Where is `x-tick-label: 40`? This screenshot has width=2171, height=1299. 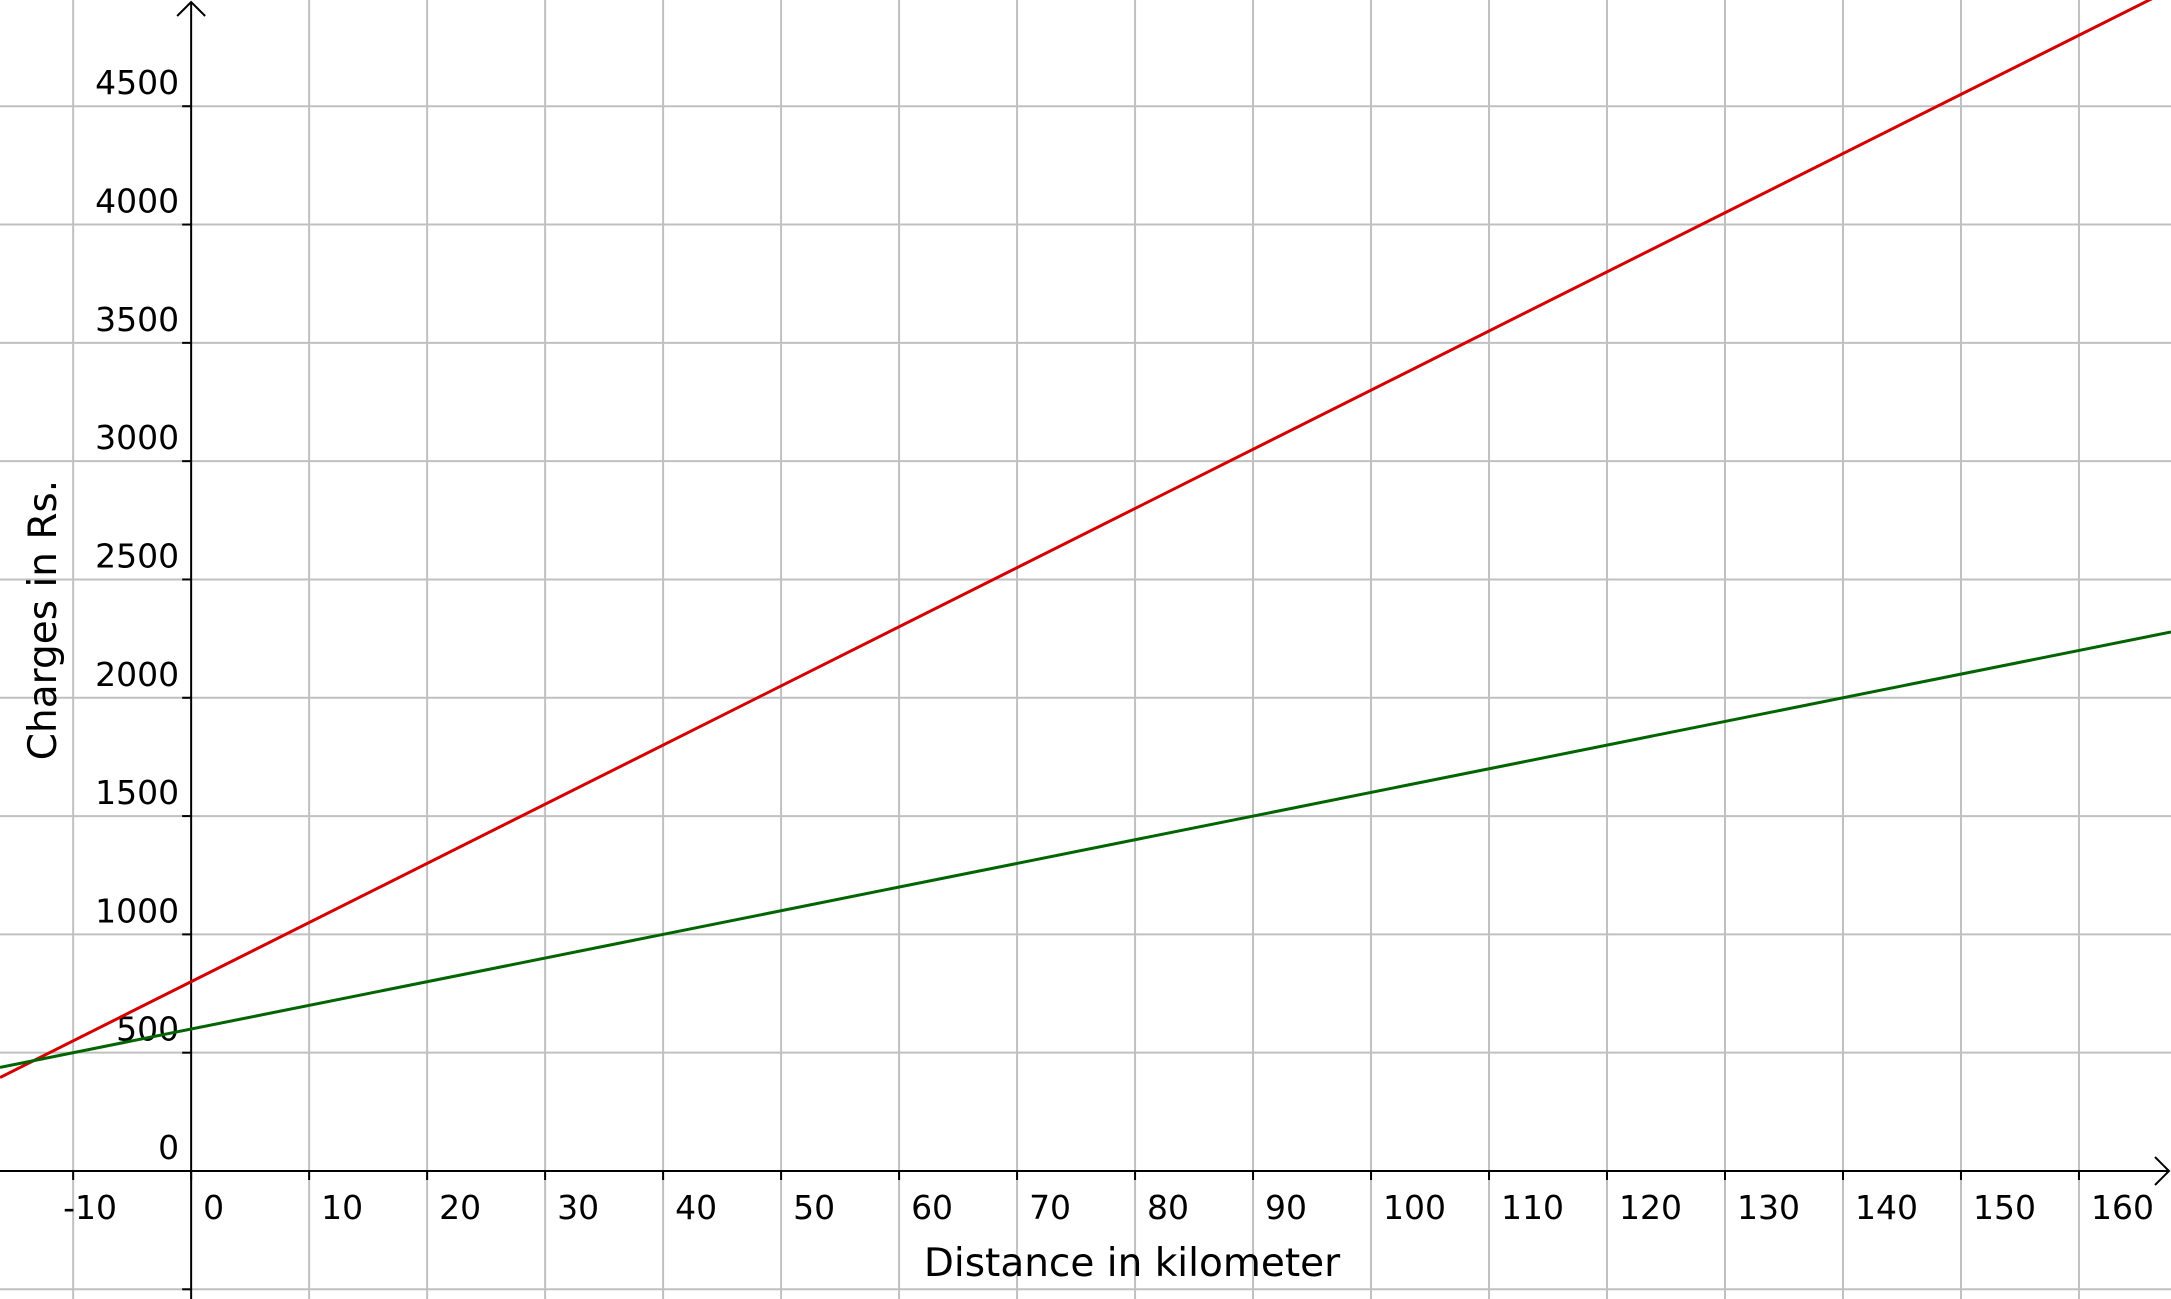 x-tick-label: 40 is located at coordinates (696, 1207).